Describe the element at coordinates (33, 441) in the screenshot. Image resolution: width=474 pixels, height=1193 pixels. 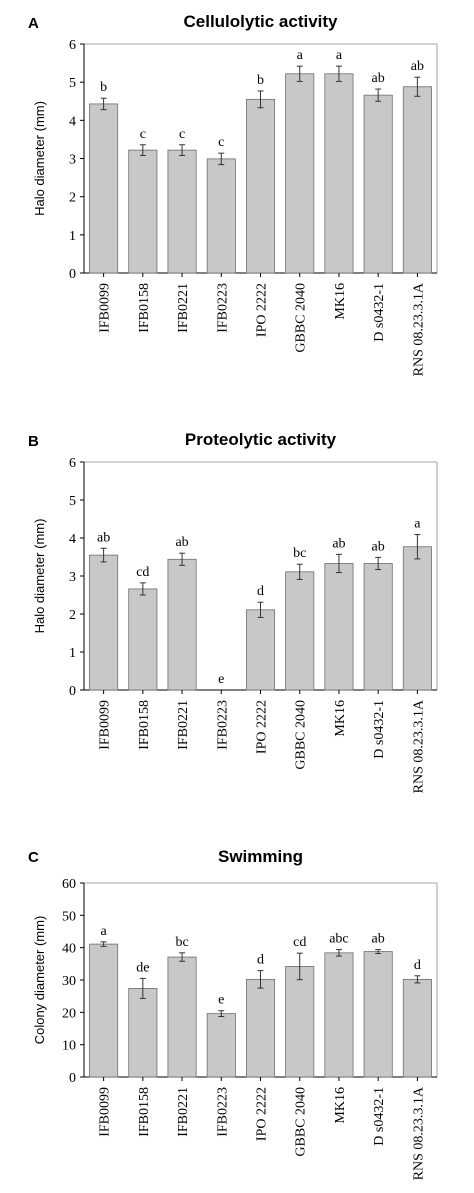
I see `panel-letter: B` at that location.